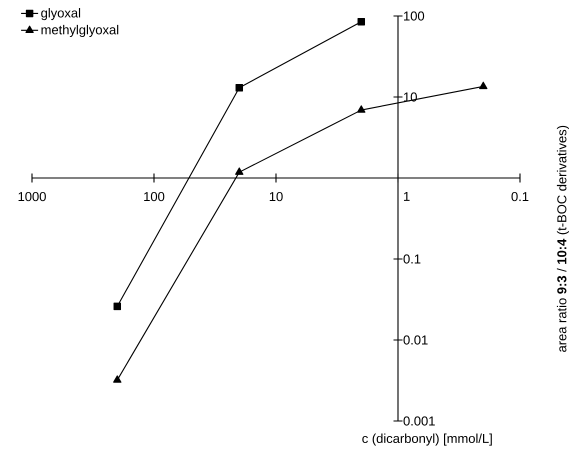  Describe the element at coordinates (562, 239) in the screenshot. I see `y-axis-title: area ratio 9:3 / 10:4 (t-BOC derivatives)` at that location.